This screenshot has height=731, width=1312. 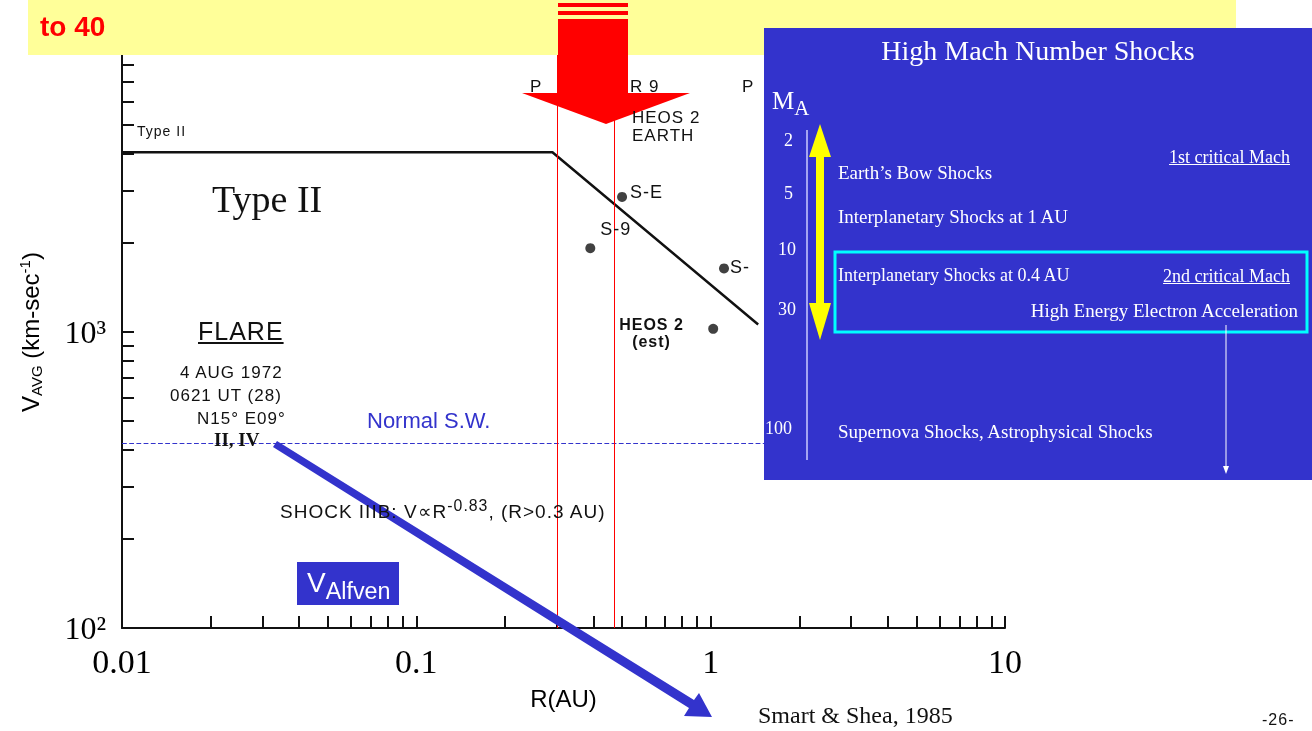 I want to click on y-tick-label: 10³, so click(x=85, y=332).